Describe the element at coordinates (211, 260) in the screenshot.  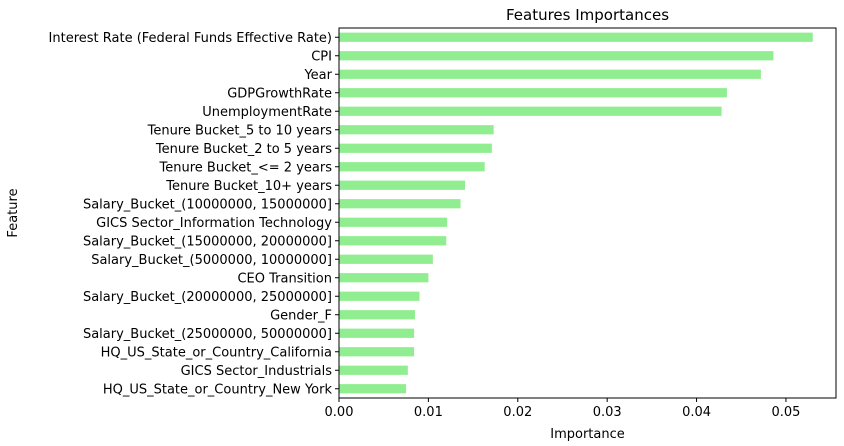
I see `y-tick-label: Salary_Bucket_(5000000, 10000000]` at that location.